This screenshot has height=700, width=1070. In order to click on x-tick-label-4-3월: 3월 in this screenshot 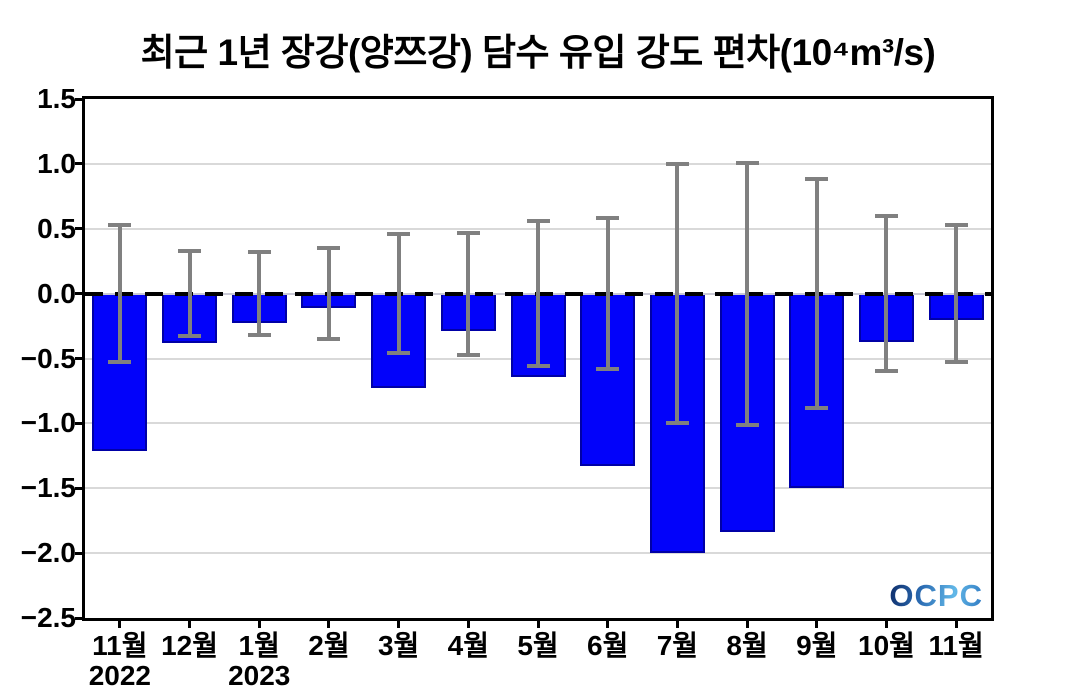, I will do `click(398, 645)`.